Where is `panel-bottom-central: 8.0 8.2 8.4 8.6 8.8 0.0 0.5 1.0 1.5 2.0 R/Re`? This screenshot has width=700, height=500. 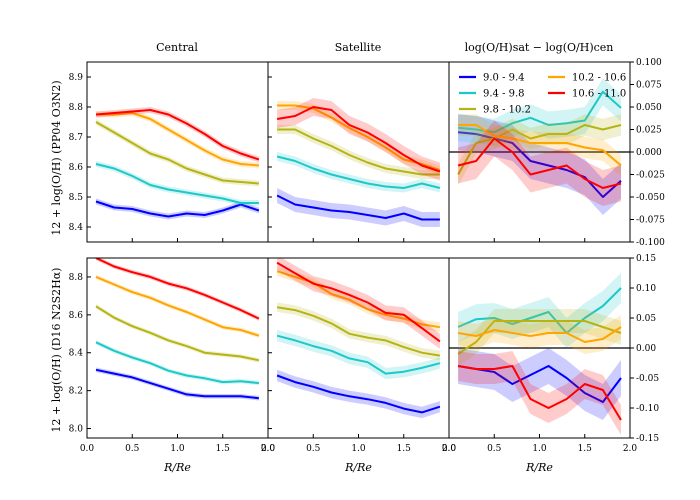
panel-bottom-central: 8.0 8.2 8.4 8.6 8.8 0.0 0.5 1.0 1.5 2.0 R/Re is located at coordinates (172, 365).